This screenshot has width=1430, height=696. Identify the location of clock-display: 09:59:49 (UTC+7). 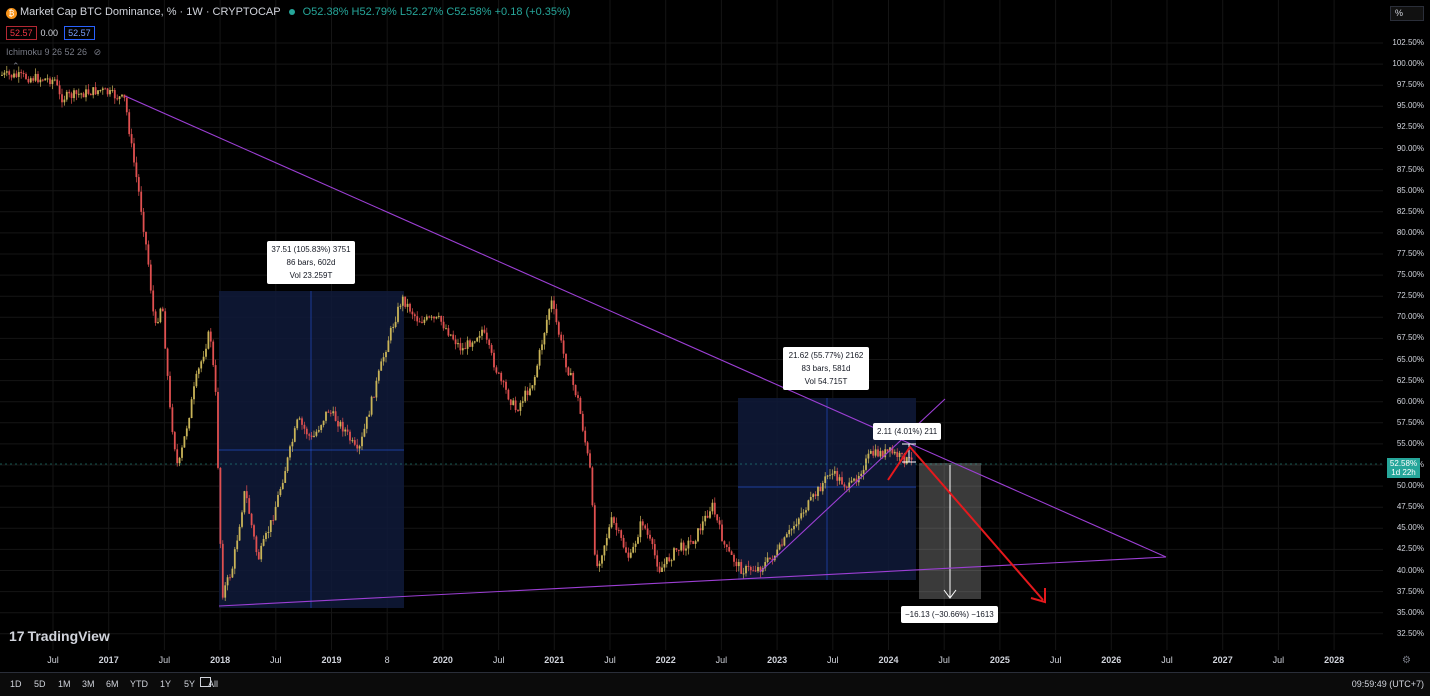
(1387, 684).